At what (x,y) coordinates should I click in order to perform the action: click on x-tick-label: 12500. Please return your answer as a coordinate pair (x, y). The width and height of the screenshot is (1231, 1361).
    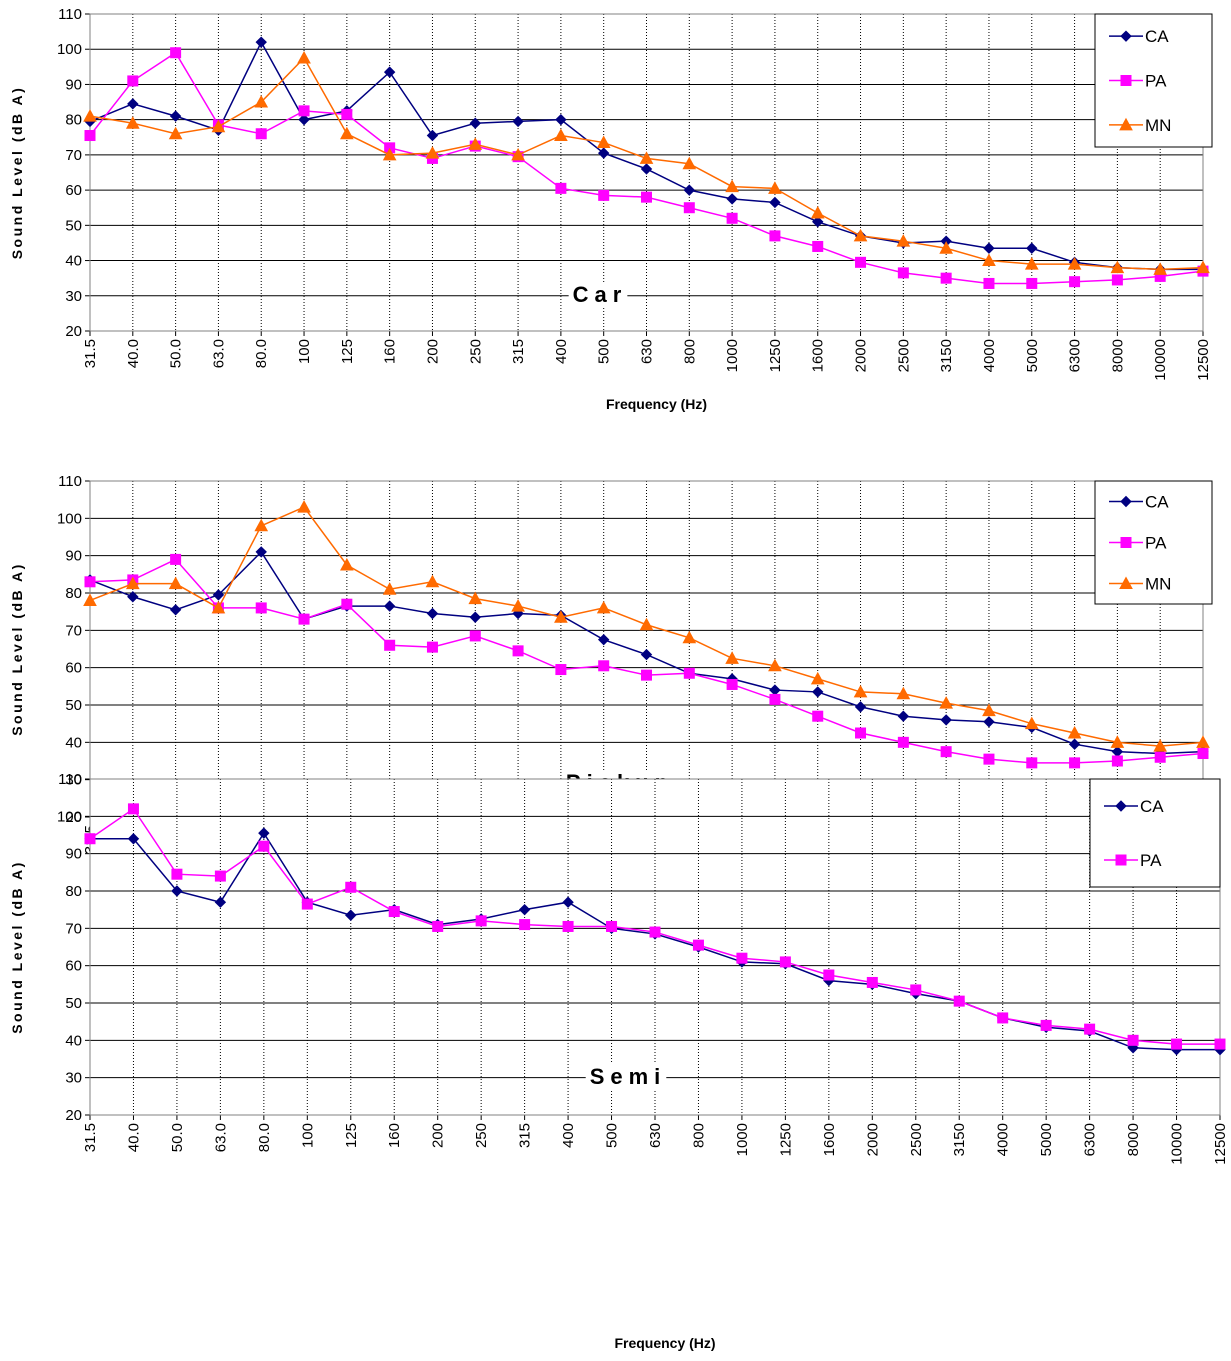
    Looking at the image, I should click on (1220, 1144).